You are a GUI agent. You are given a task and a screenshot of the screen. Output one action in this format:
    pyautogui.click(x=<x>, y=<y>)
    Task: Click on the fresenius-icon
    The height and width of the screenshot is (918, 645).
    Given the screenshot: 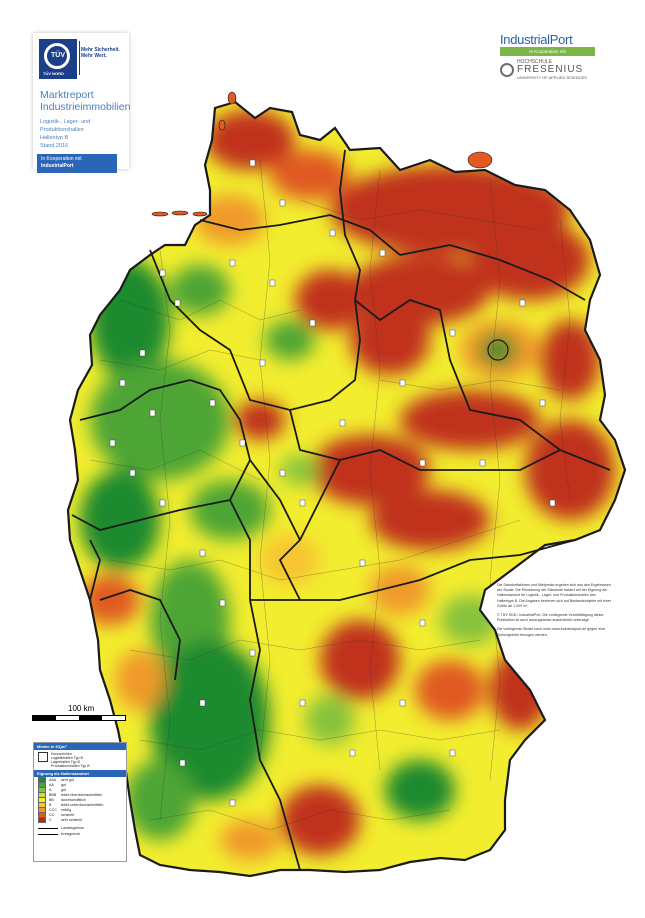 What is the action you would take?
    pyautogui.click(x=507, y=69)
    